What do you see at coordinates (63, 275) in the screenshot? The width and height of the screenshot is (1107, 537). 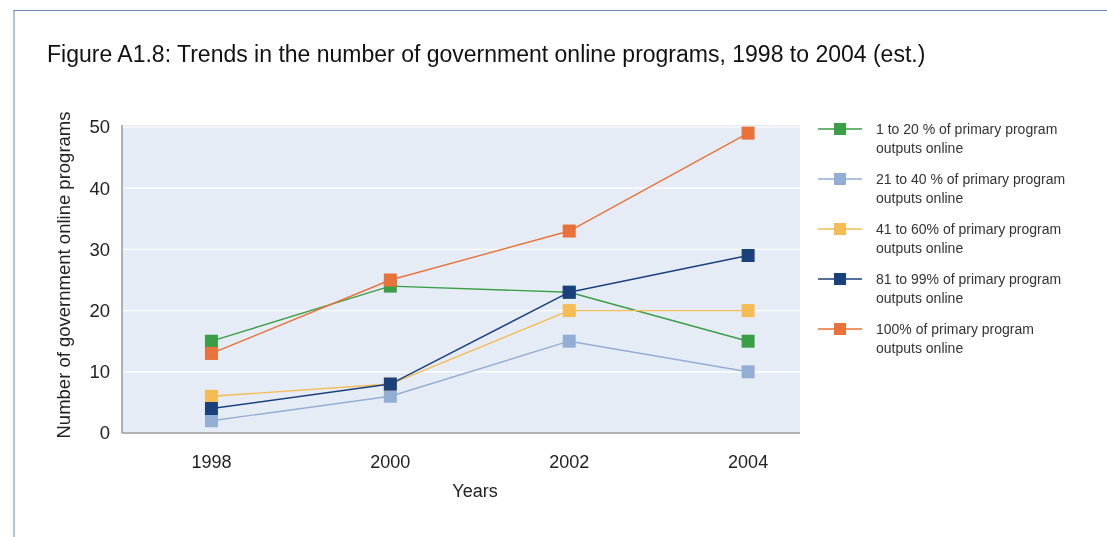 I see `y-axis-title: Number of government online programs` at bounding box center [63, 275].